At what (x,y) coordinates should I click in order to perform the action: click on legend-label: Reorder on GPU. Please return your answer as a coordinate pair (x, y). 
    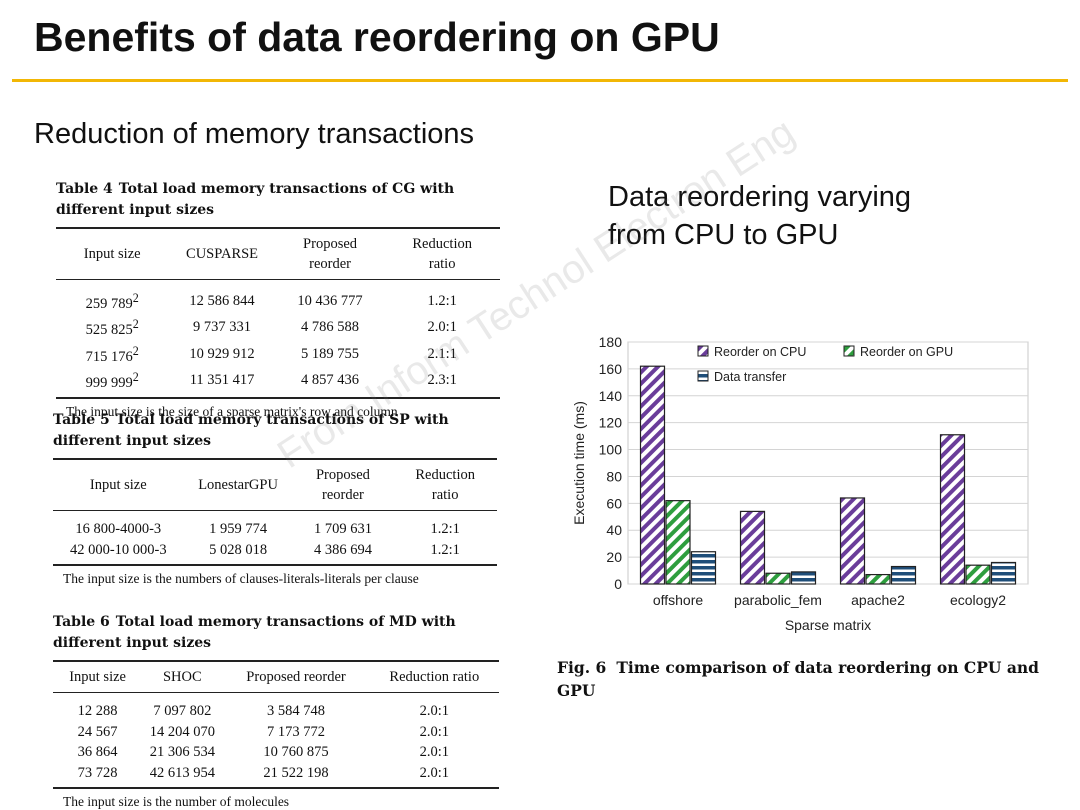
    Looking at the image, I should click on (906, 352).